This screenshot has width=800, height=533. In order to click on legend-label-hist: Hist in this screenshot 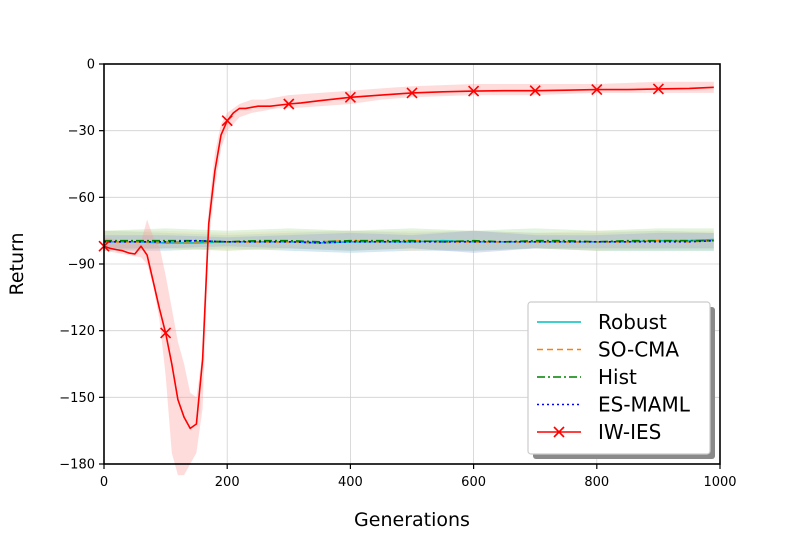, I will do `click(617, 377)`.